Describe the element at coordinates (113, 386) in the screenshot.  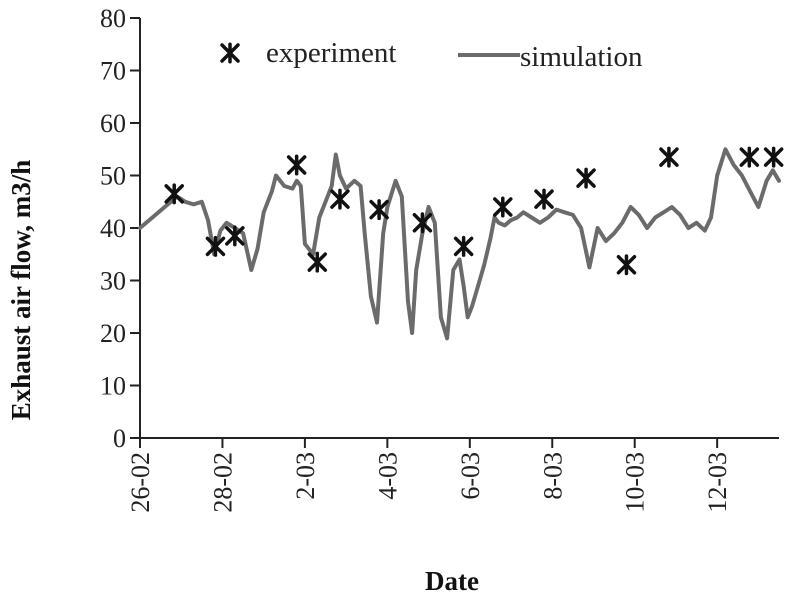
I see `y-tick-label: 10` at that location.